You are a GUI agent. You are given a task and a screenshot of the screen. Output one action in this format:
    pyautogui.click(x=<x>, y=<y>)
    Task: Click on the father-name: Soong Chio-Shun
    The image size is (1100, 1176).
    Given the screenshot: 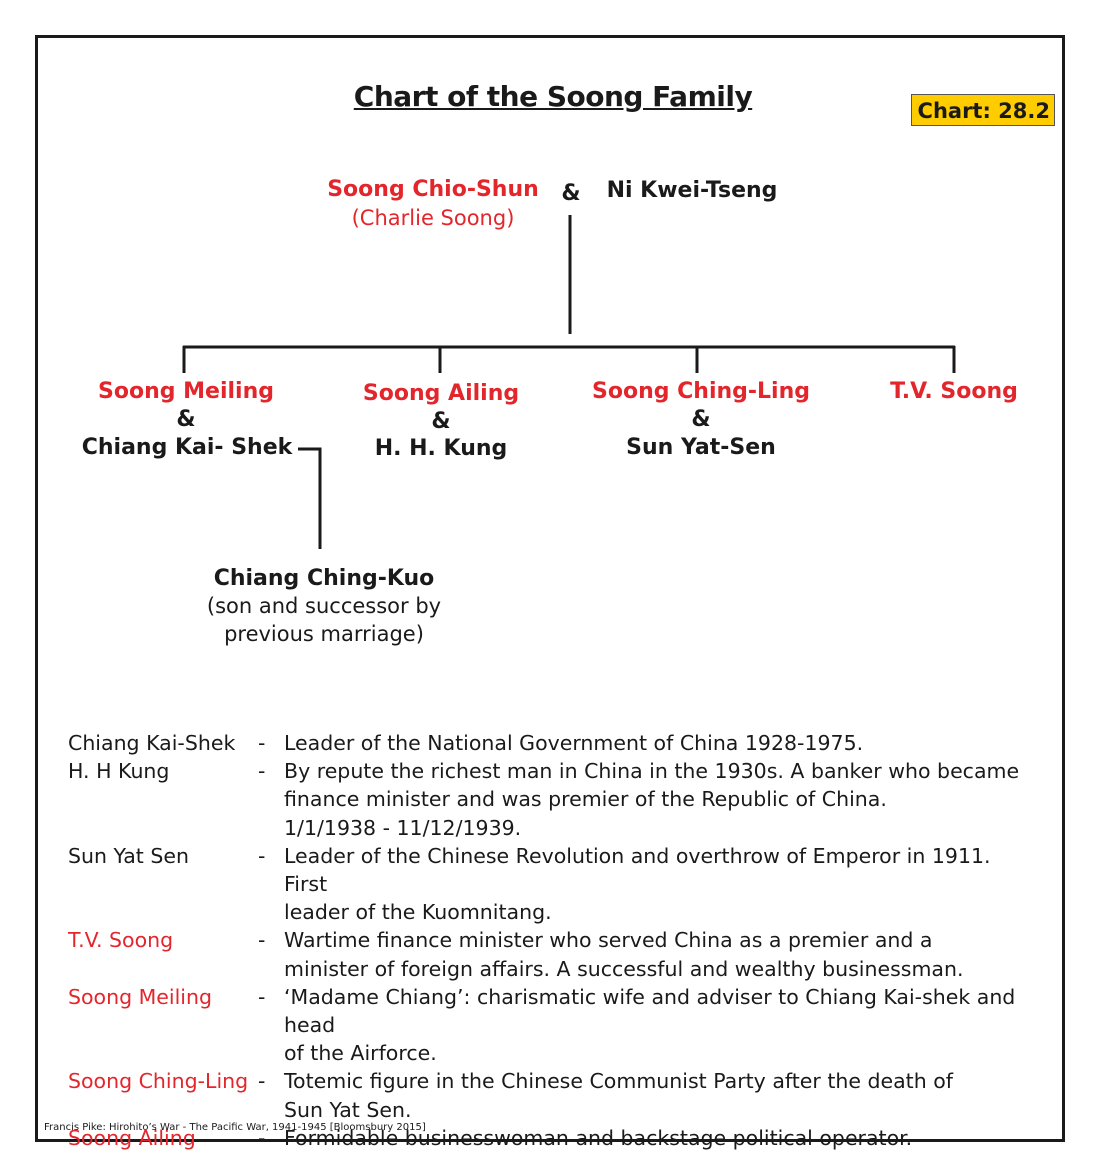 What is the action you would take?
    pyautogui.click(x=433, y=189)
    